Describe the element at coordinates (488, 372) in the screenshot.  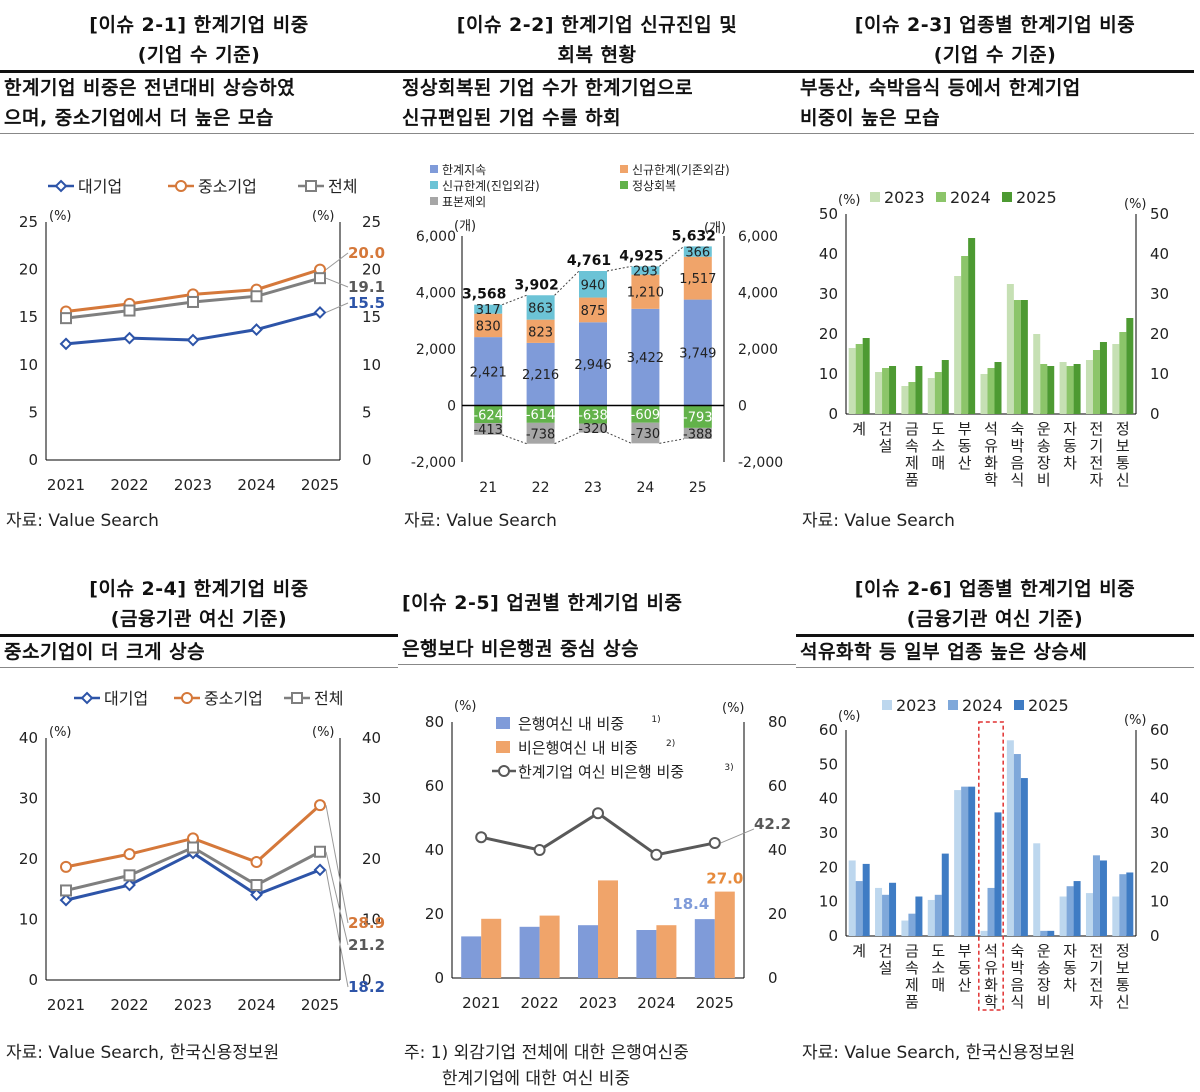
I see `bar-data-label: 2,421` at that location.